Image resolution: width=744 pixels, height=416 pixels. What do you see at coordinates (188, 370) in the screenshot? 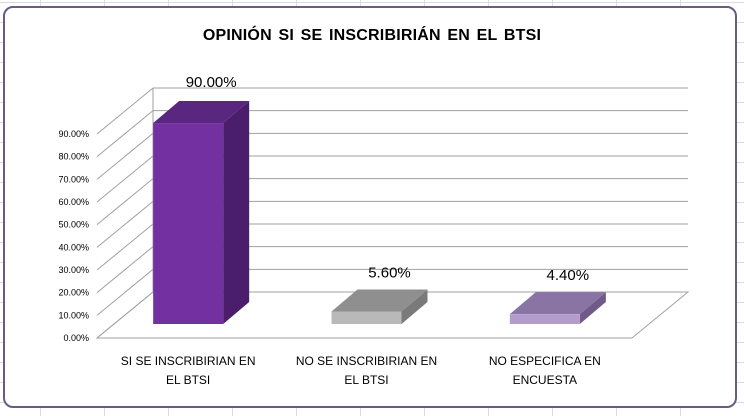
I see `x-tick-label-si-se-inscribirian: SI SE INSCRIBIRIAN EN EL BTSI` at bounding box center [188, 370].